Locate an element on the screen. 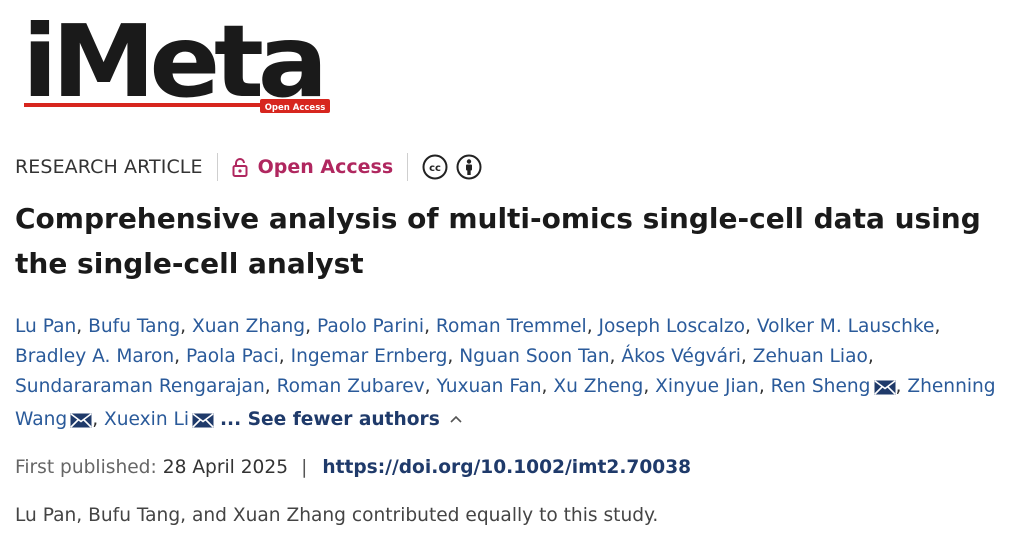 The width and height of the screenshot is (1019, 547). logo-badge is located at coordinates (295, 106).